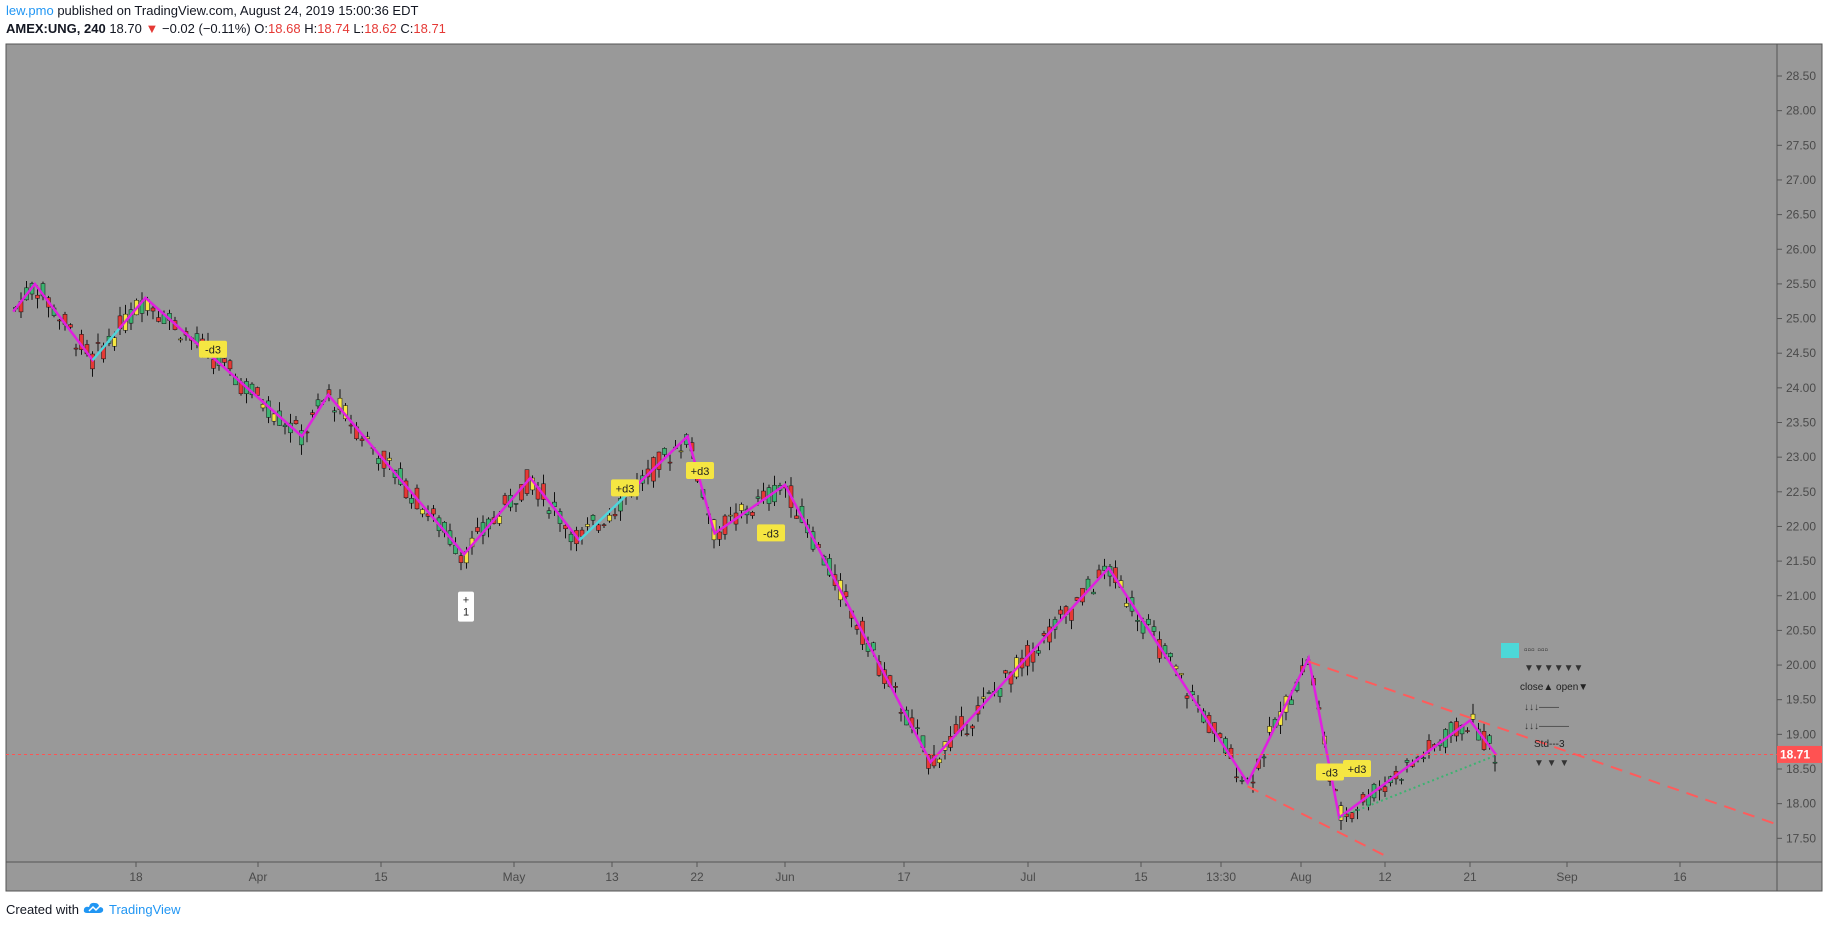 The height and width of the screenshot is (927, 1828). What do you see at coordinates (1801, 838) in the screenshot?
I see `y-tick-label: 17.50` at bounding box center [1801, 838].